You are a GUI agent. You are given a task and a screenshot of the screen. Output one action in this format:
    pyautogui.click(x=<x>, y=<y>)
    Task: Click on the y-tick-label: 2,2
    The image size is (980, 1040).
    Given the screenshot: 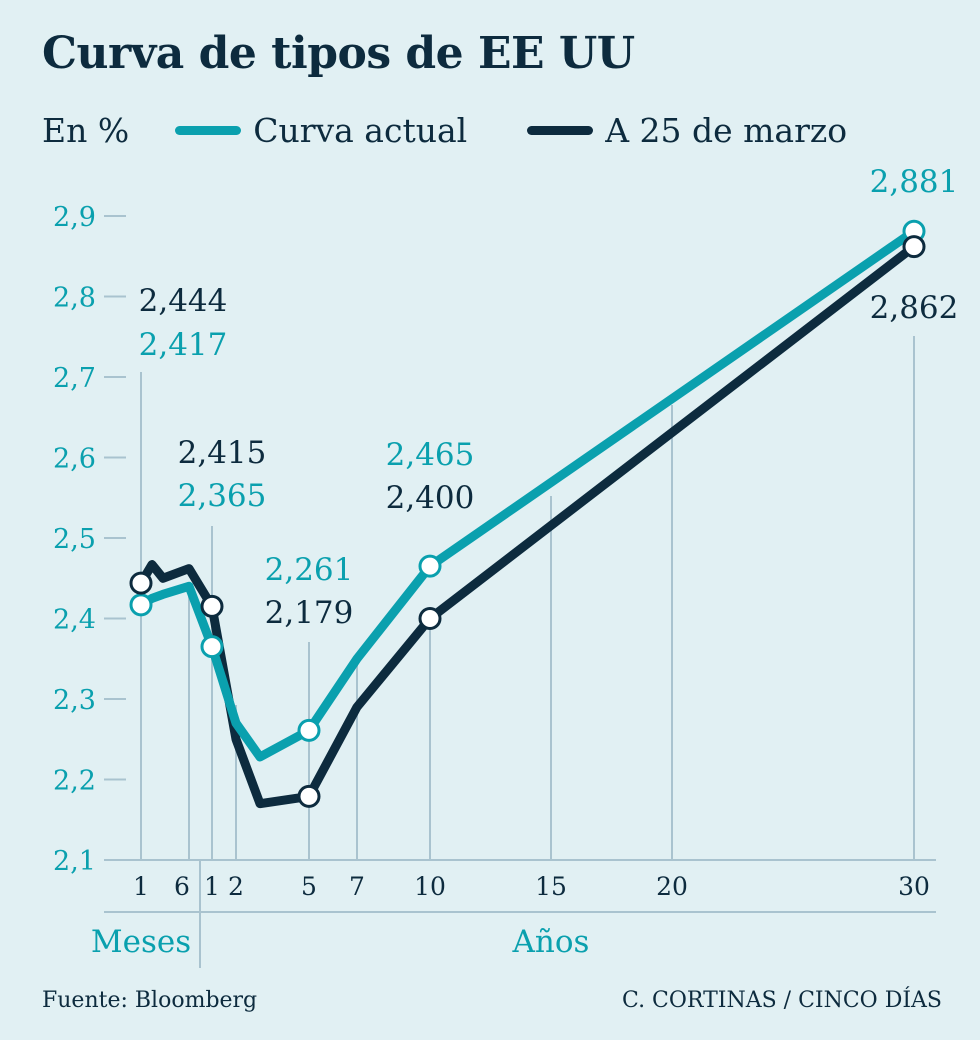 What is the action you would take?
    pyautogui.click(x=74, y=781)
    